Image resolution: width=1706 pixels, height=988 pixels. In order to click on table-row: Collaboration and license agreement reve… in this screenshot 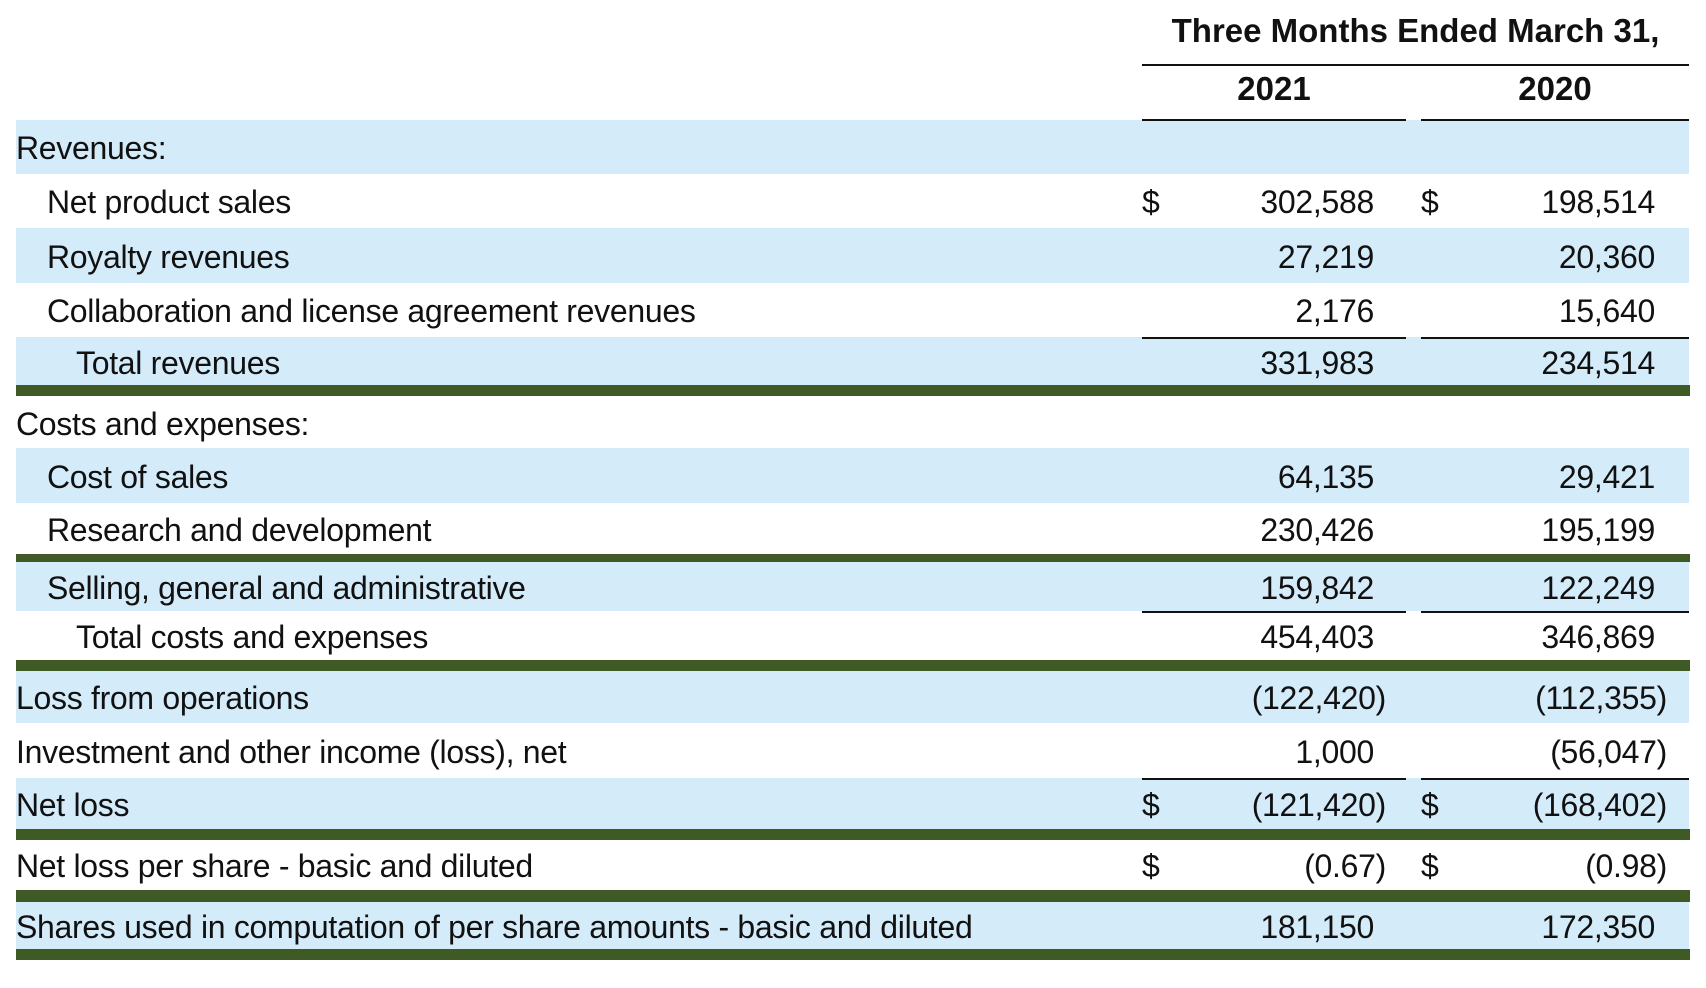, I will do `click(852, 310)`.